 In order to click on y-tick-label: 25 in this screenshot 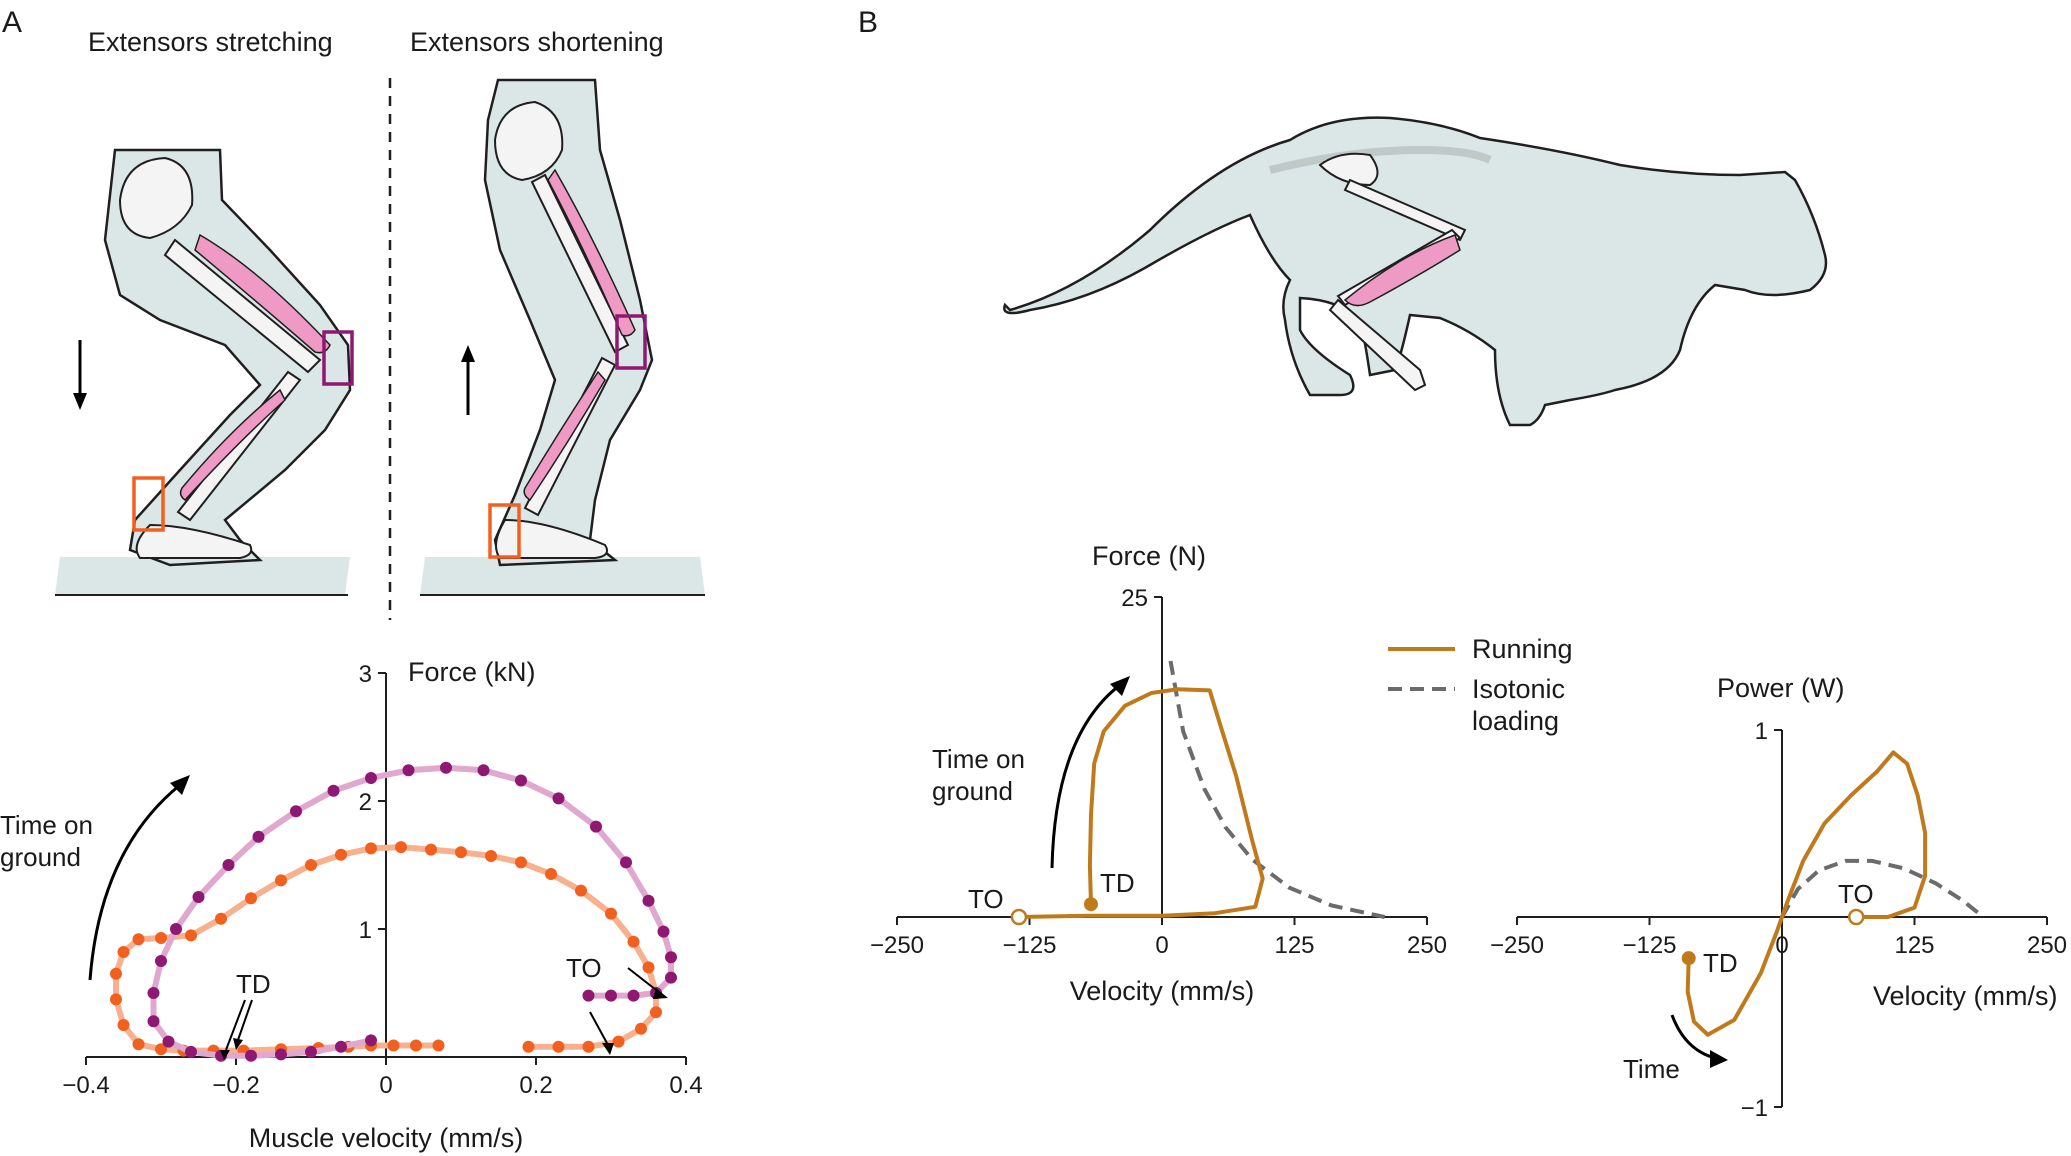, I will do `click(1134, 598)`.